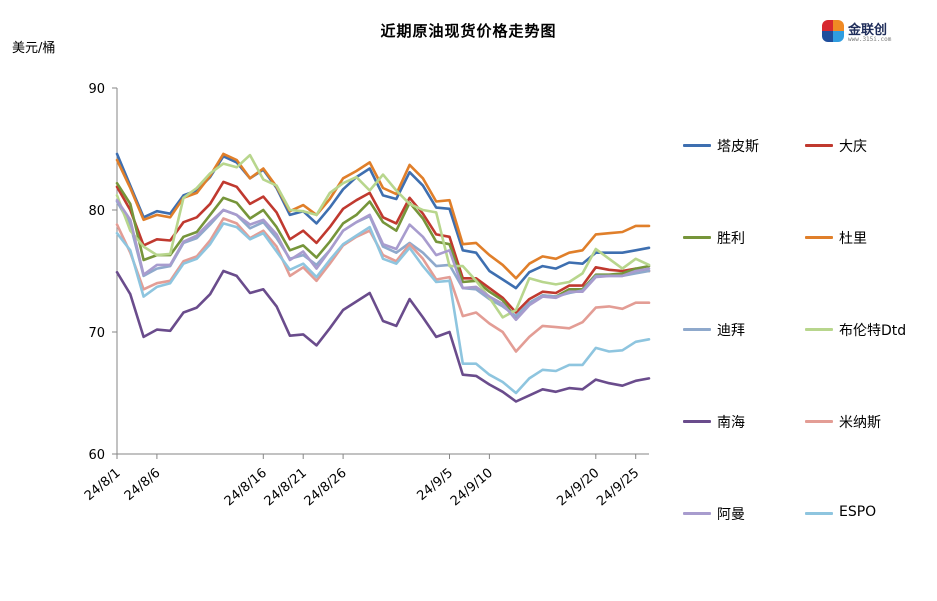 This screenshot has width=937, height=601. I want to click on x-tick-label: 24/9/25, so click(618, 488).